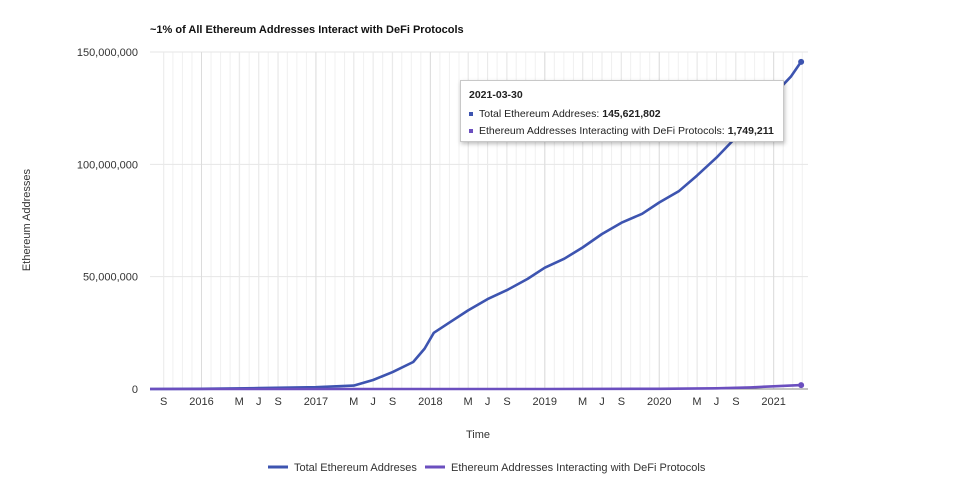  I want to click on series-endpoint-total, so click(801, 61).